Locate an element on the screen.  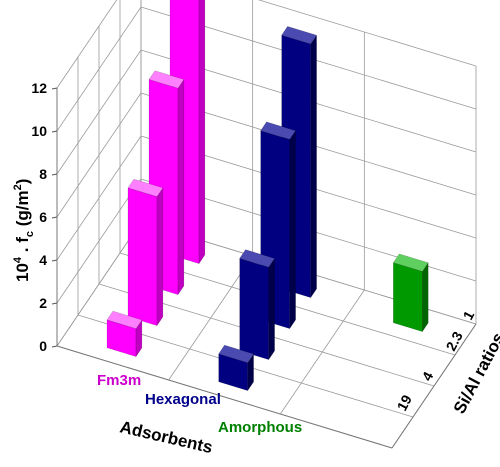
y-tick-label: 4 is located at coordinates (43, 260).